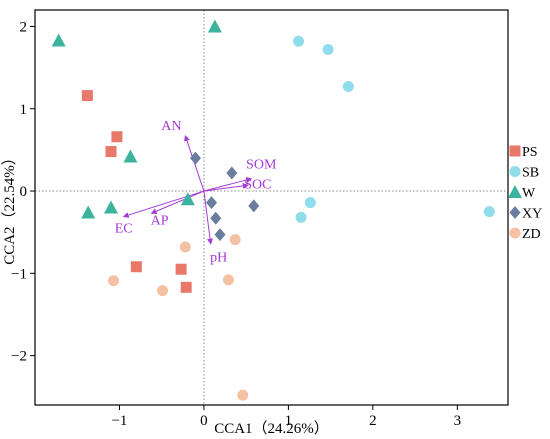 This screenshot has height=439, width=550. Describe the element at coordinates (160, 220) in the screenshot. I see `arrow-label-ap: AP` at that location.